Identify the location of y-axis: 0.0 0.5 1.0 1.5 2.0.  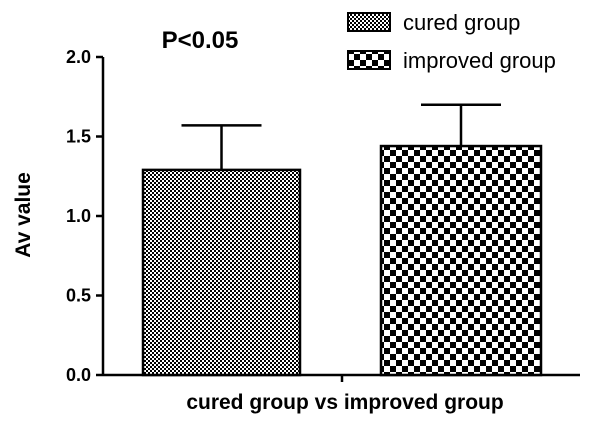
(85, 216).